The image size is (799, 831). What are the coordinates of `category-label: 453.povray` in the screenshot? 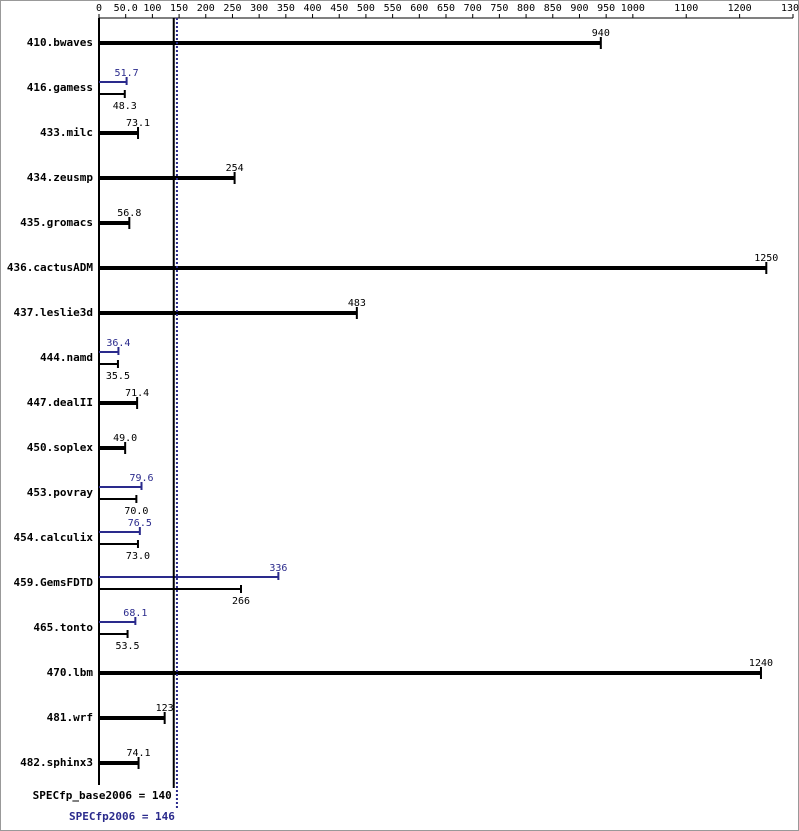 It's located at (60, 492).